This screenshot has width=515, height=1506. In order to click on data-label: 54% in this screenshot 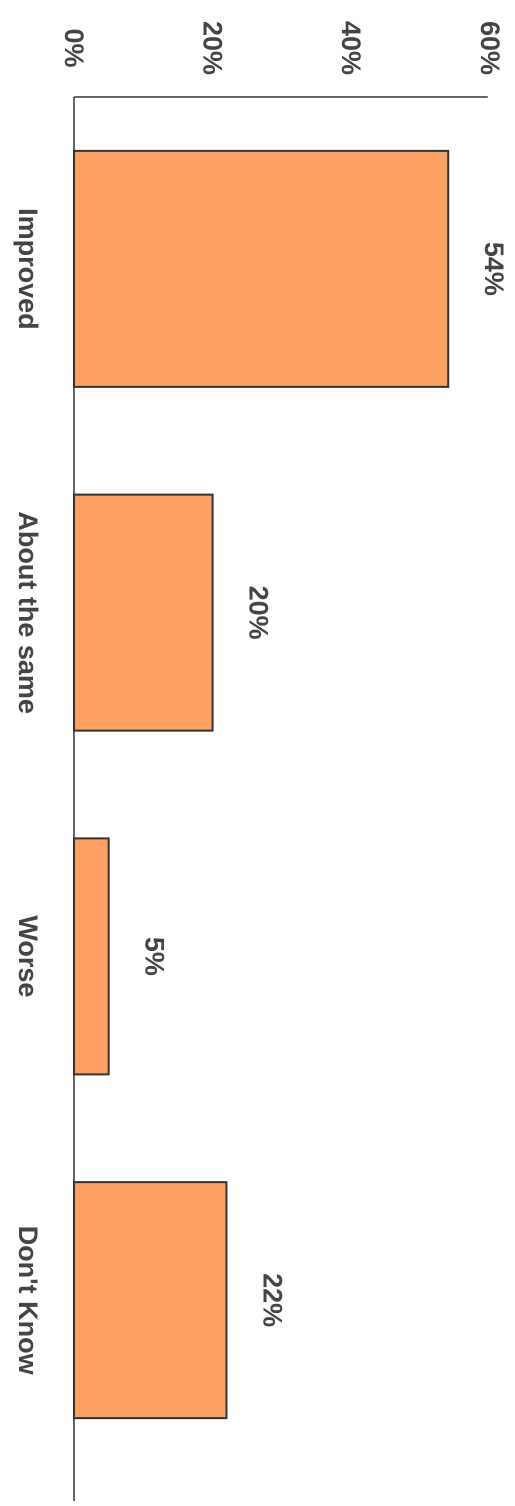, I will do `click(494, 269)`.